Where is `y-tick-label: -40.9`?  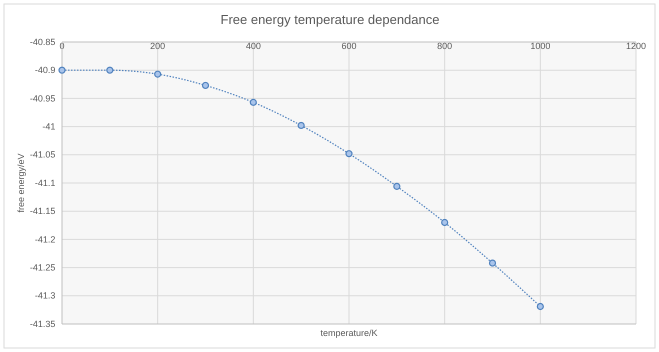 y-tick-label: -40.9 is located at coordinates (45, 70).